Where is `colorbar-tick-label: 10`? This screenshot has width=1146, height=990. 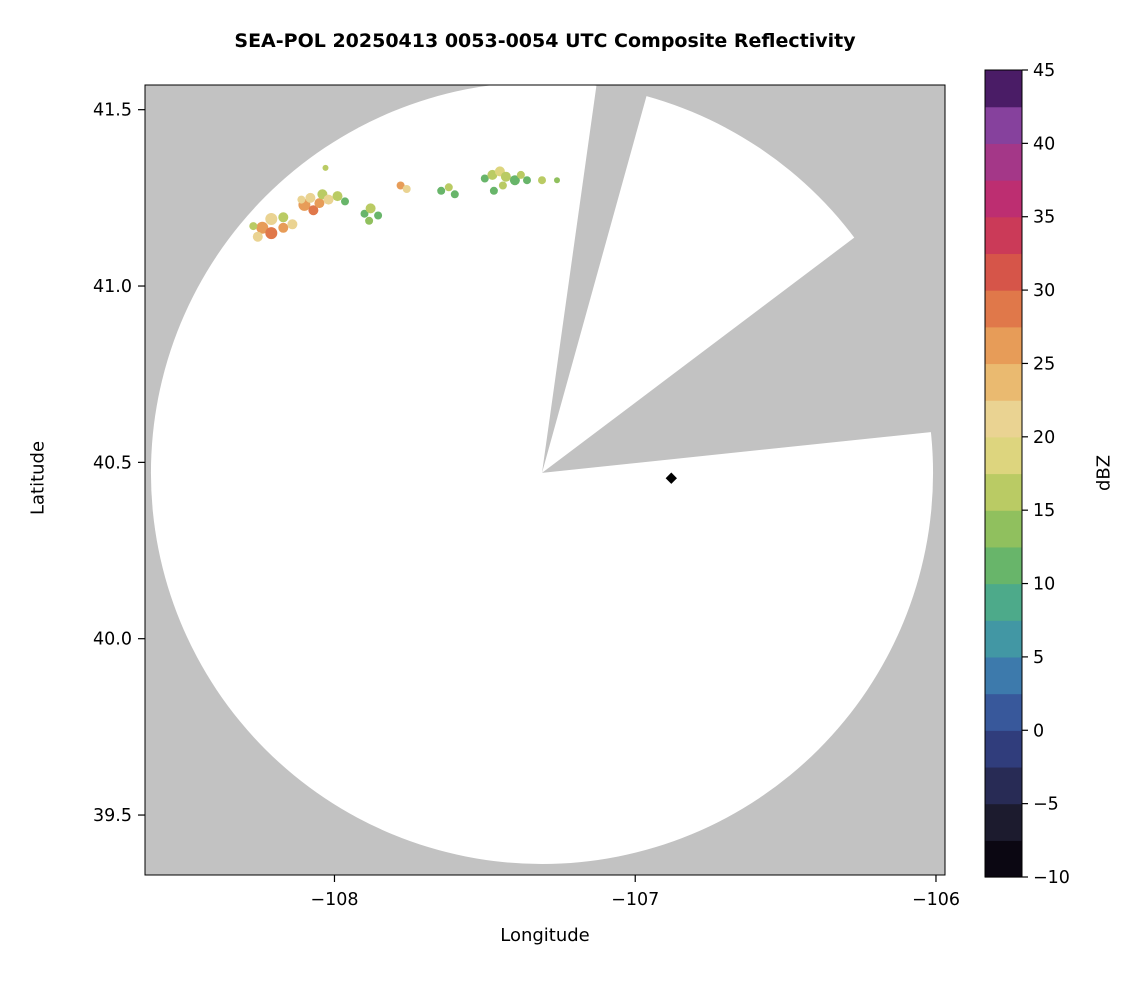
colorbar-tick-label: 10 is located at coordinates (1044, 585).